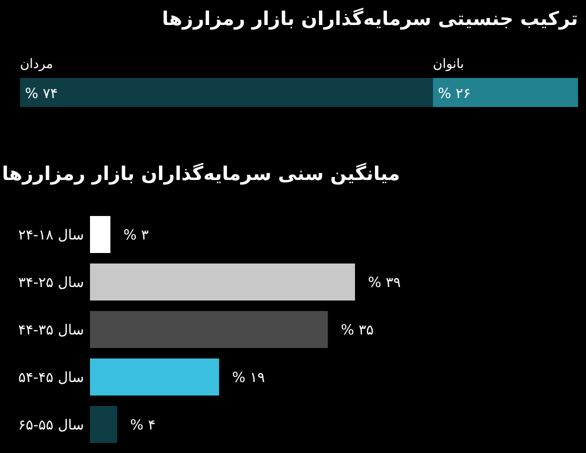  I want to click on data-label: ۳۵ %, so click(357, 330).